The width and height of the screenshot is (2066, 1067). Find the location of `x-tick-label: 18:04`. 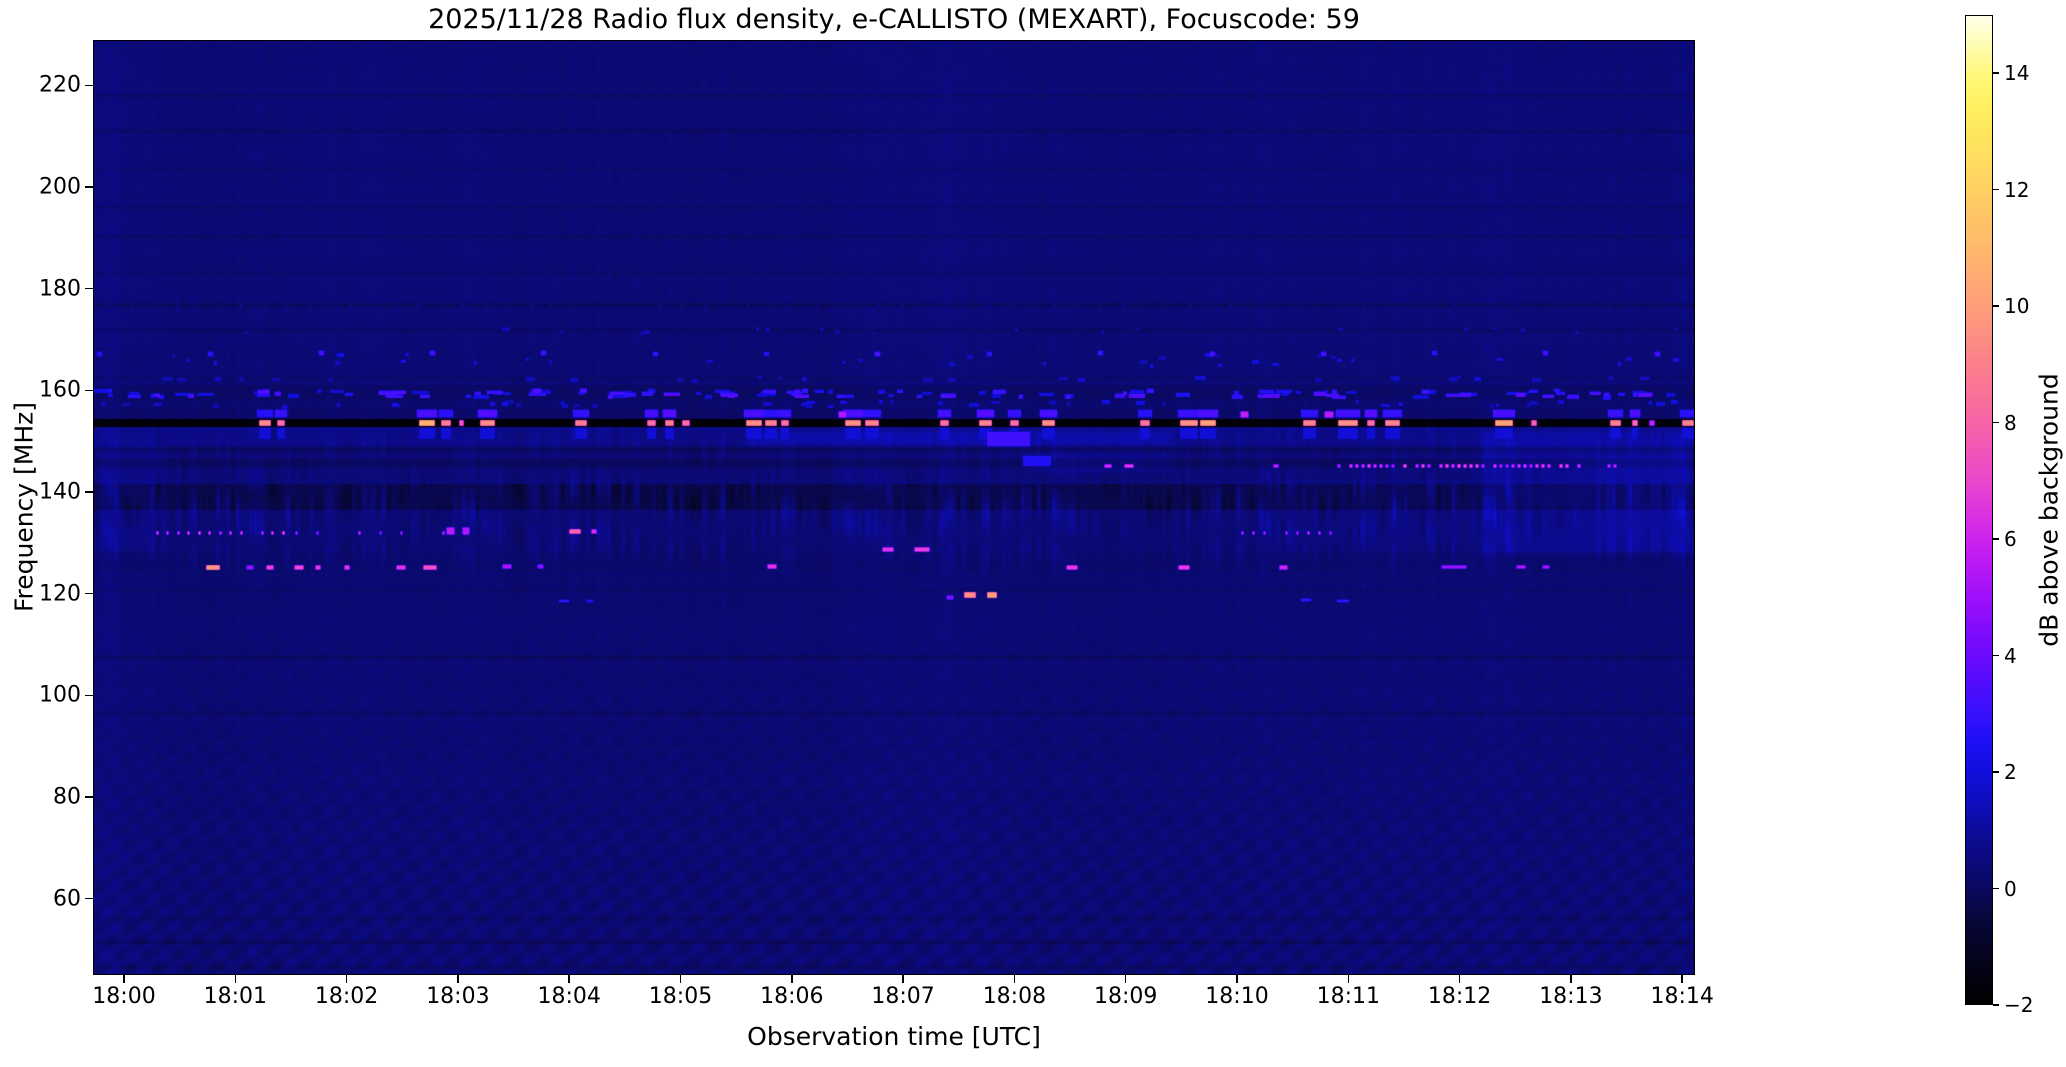

x-tick-label: 18:04 is located at coordinates (569, 996).